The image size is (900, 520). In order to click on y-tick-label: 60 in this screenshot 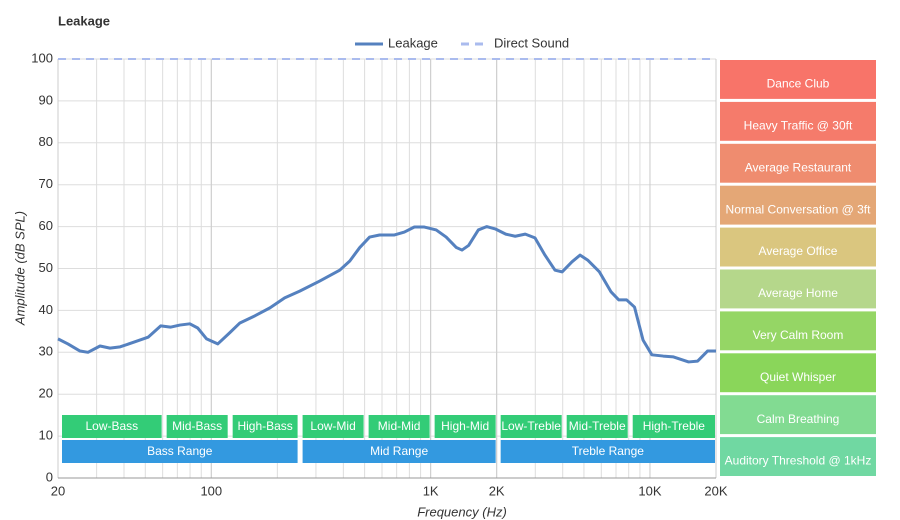, I will do `click(46, 225)`.